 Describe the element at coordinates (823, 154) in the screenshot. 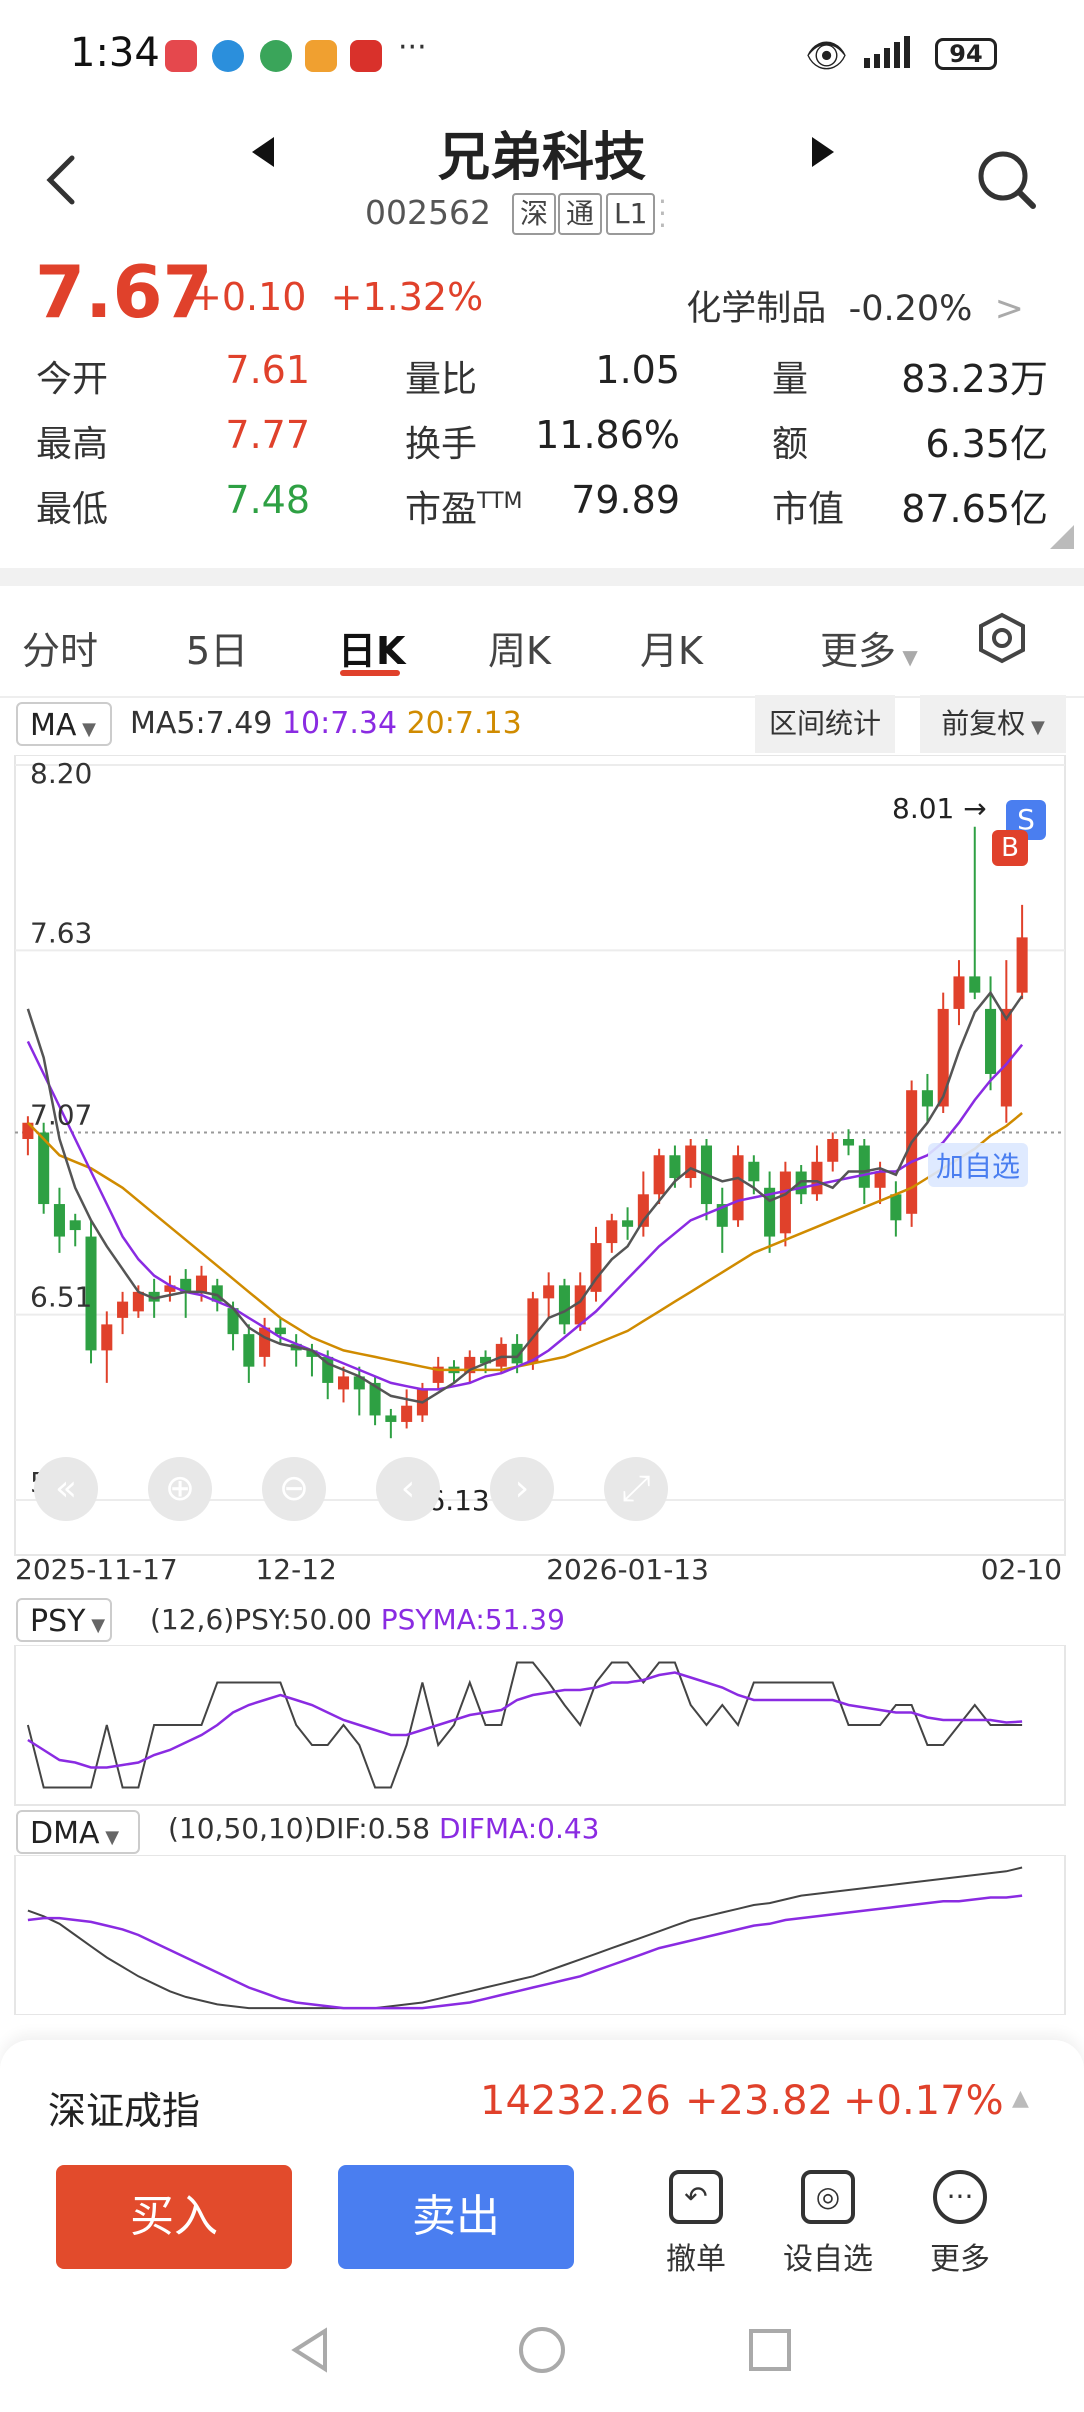

I see `next-stock-button` at that location.